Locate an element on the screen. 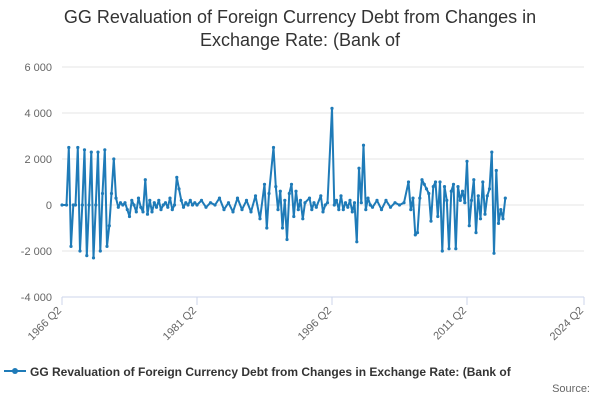  source-credit: Source: is located at coordinates (571, 389).